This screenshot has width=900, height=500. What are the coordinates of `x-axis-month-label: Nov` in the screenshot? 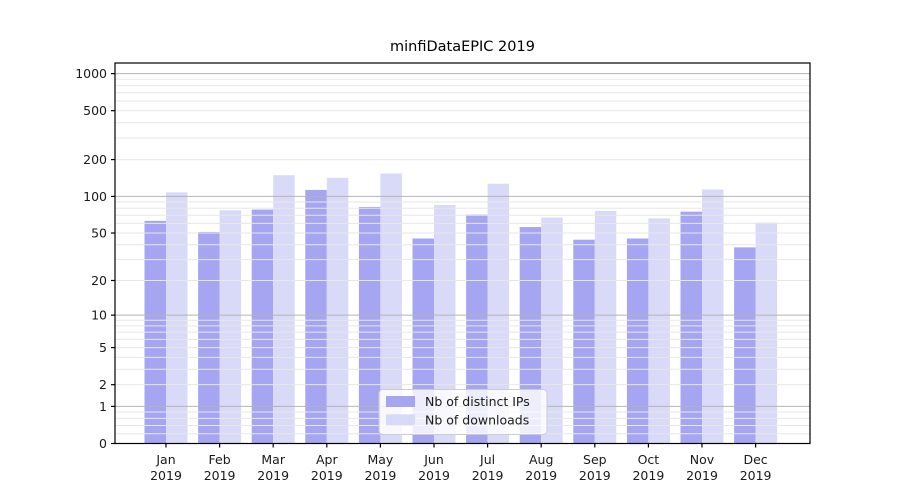 It's located at (702, 459).